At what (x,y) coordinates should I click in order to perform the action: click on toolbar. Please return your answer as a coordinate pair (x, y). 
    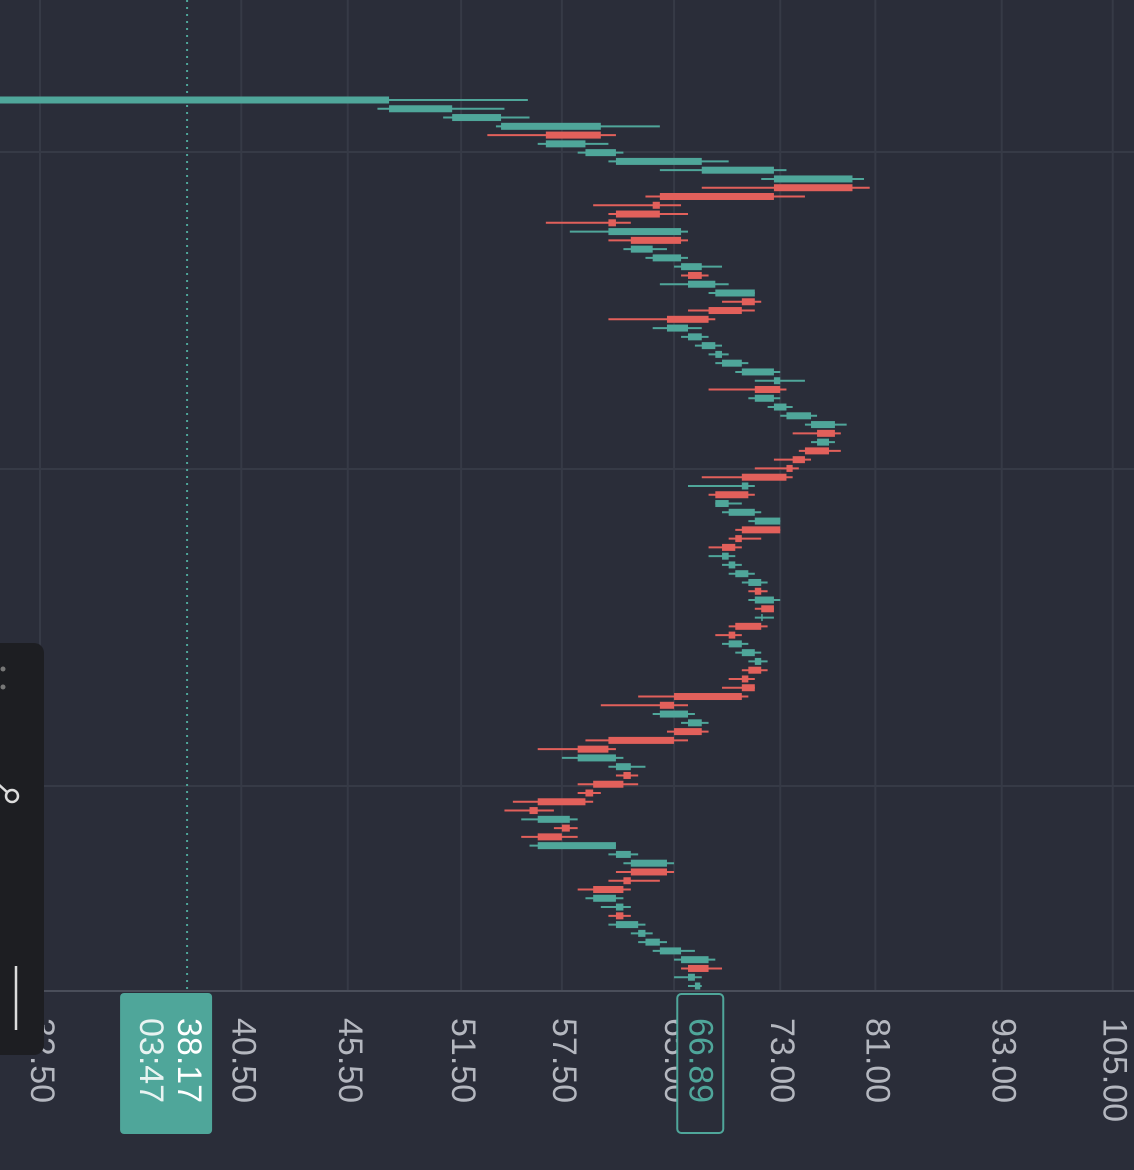
    Looking at the image, I should click on (22, 849).